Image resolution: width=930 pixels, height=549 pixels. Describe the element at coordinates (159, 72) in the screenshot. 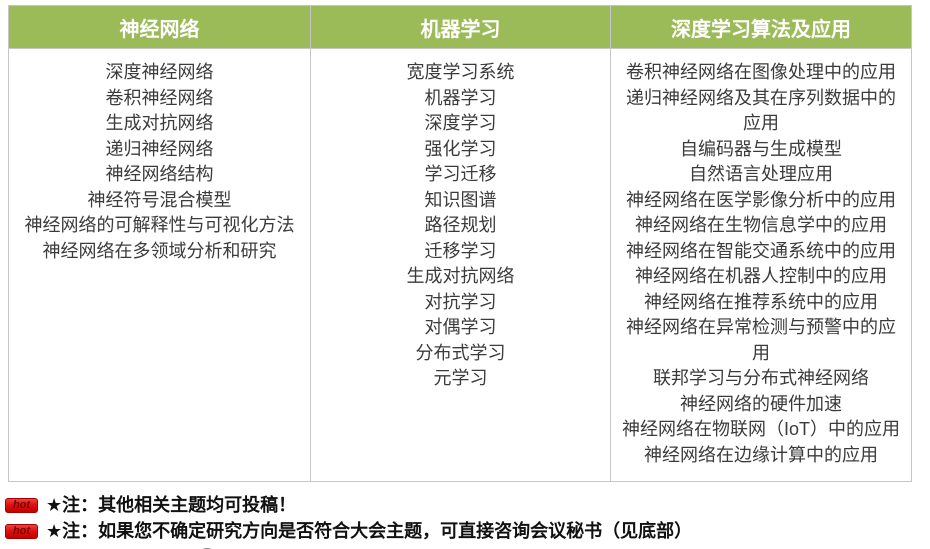

I see `topic-item: 深度神经网络` at that location.